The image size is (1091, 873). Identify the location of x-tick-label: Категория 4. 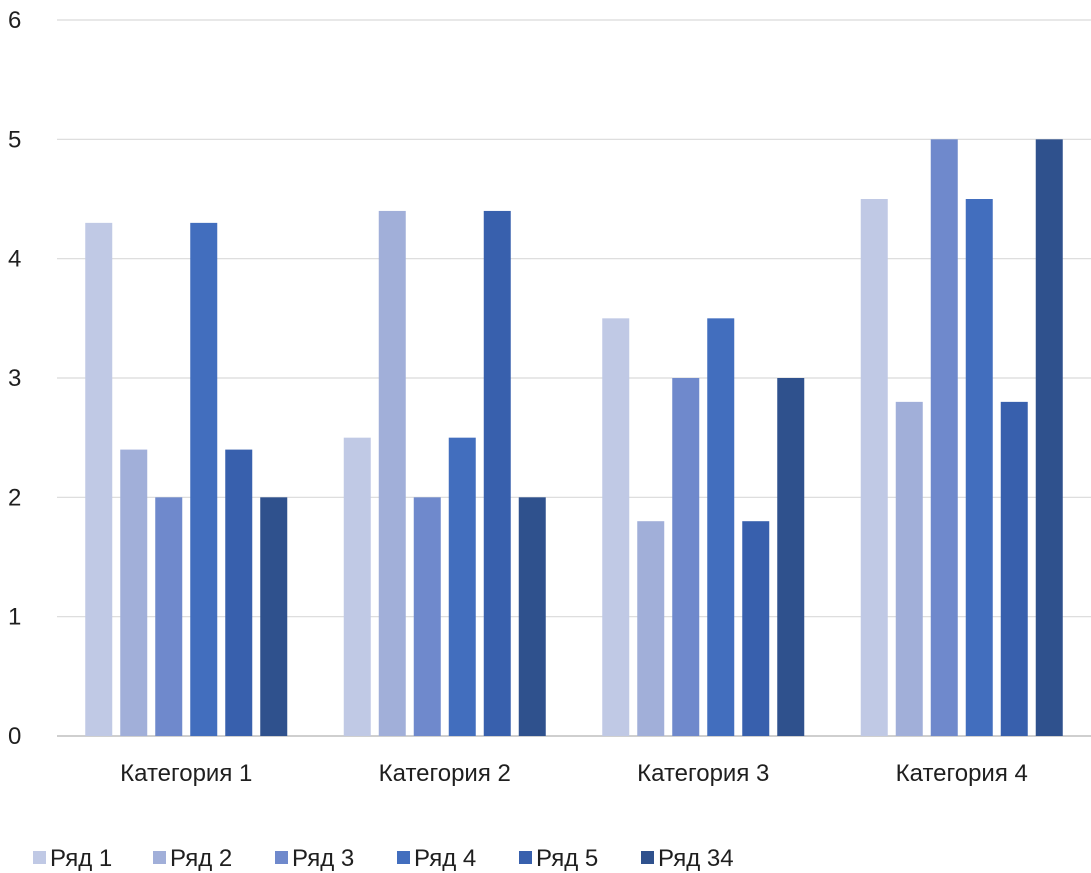
(962, 773).